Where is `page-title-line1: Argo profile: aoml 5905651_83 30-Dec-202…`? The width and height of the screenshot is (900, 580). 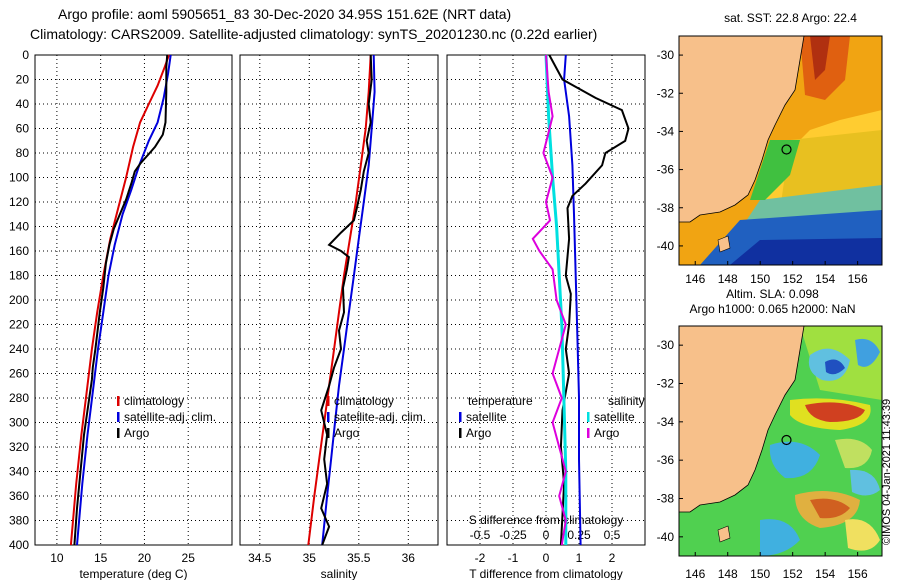
page-title-line1: Argo profile: aoml 5905651_83 30-Dec-202… is located at coordinates (285, 14).